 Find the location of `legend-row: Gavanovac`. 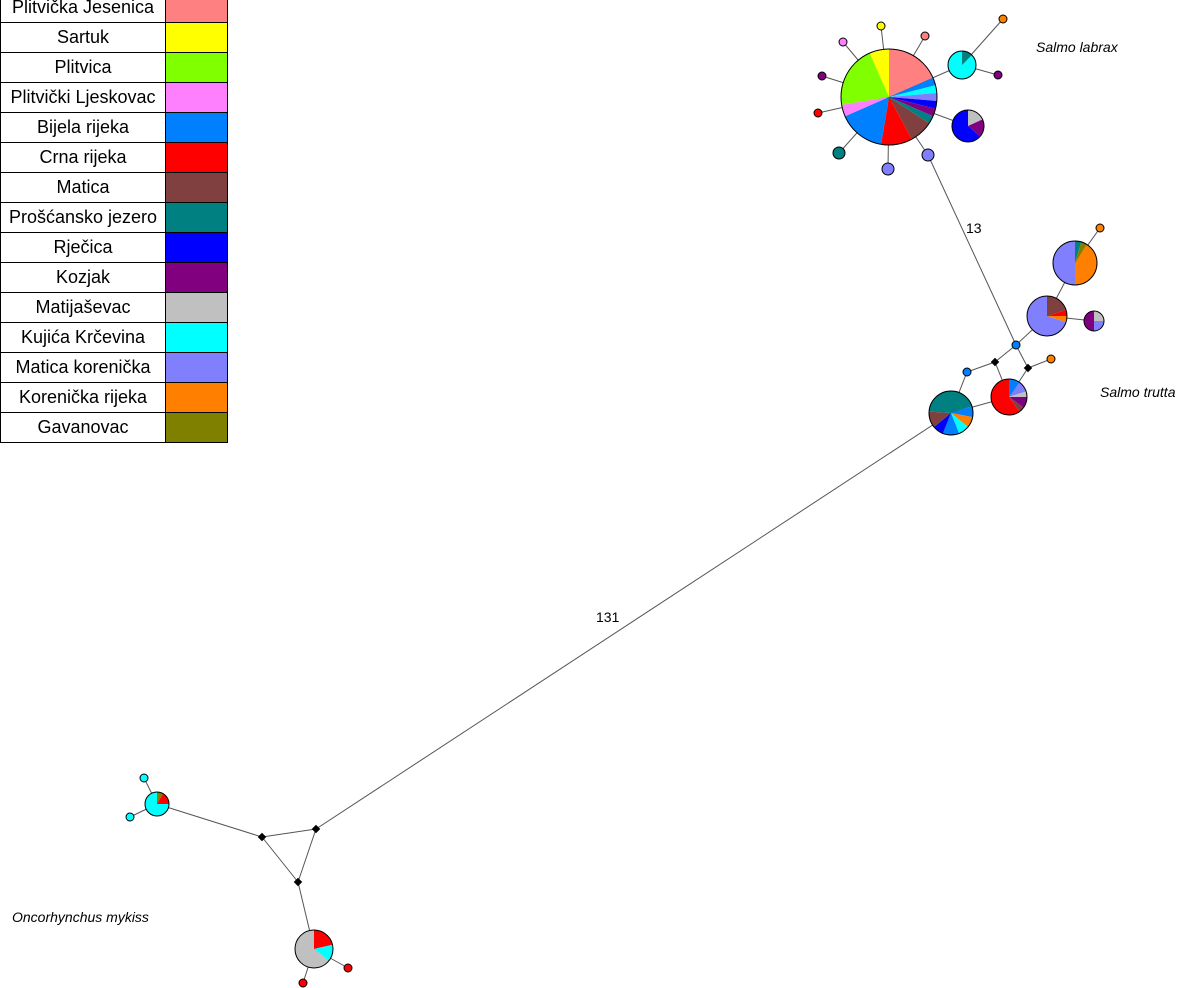

legend-row: Gavanovac is located at coordinates (114, 427).